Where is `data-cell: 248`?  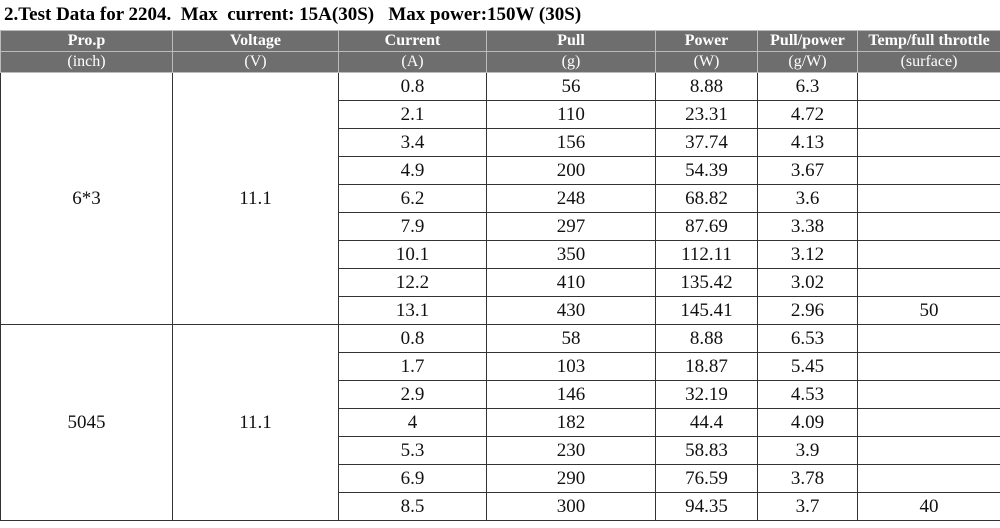 data-cell: 248 is located at coordinates (571, 198).